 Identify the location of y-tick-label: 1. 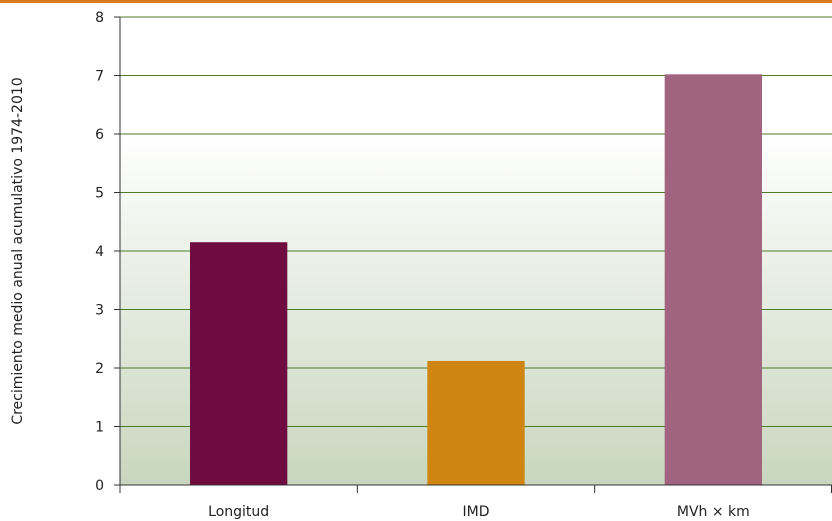
(99, 428).